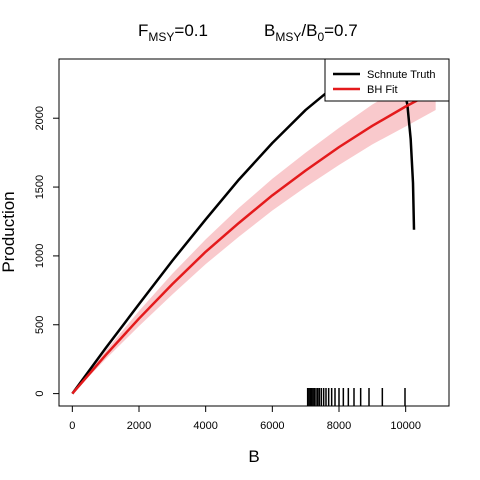 This screenshot has width=480, height=480. I want to click on legend-box, so click(387, 80).